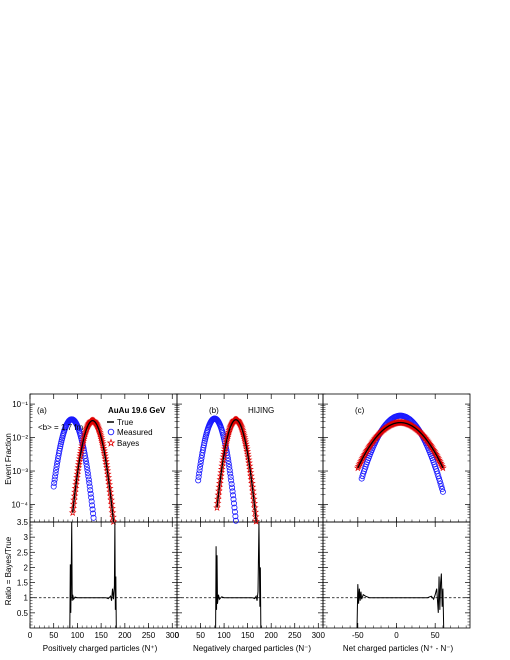  I want to click on x-tick-label: -50, so click(358, 635).